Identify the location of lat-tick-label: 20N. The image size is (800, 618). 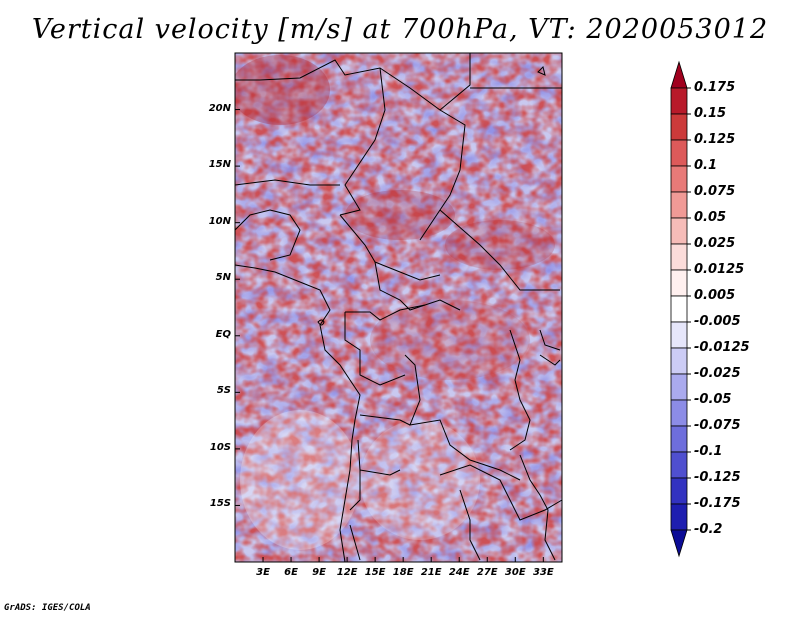
(219, 108).